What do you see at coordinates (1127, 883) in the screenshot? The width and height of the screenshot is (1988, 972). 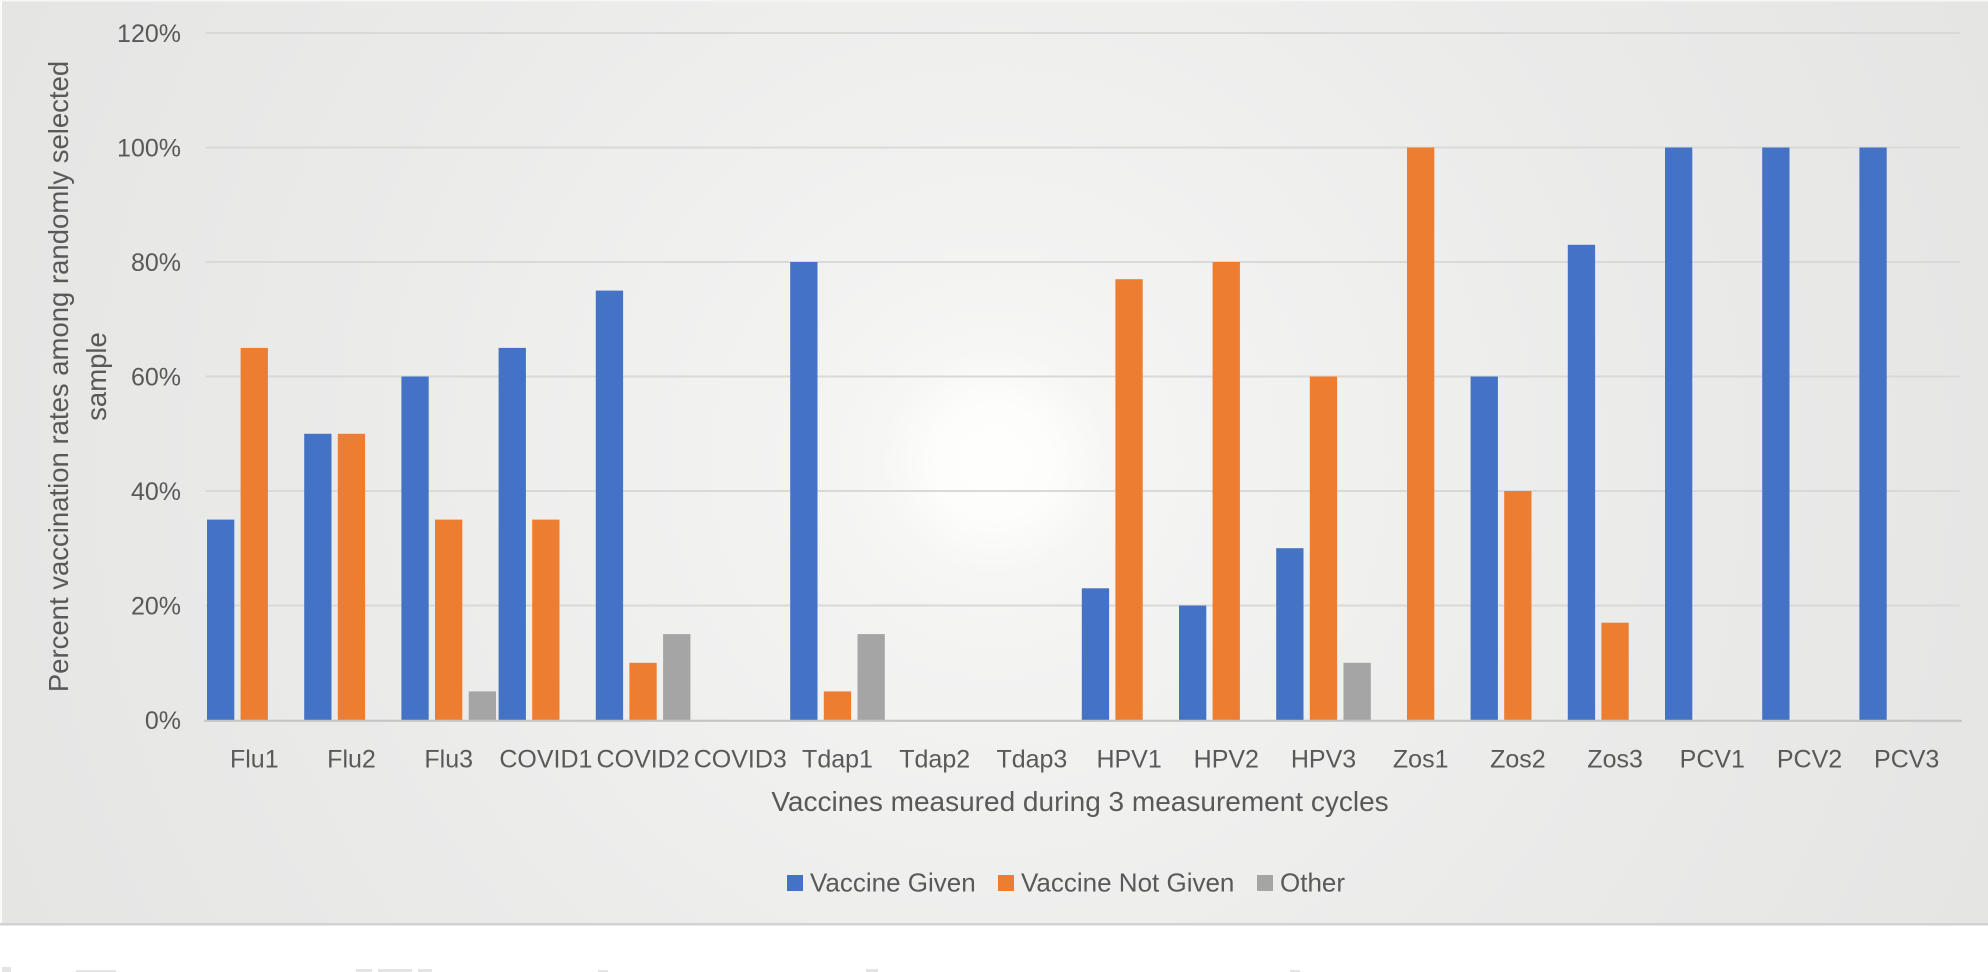 I see `svg-text: Vaccine Not Given` at bounding box center [1127, 883].